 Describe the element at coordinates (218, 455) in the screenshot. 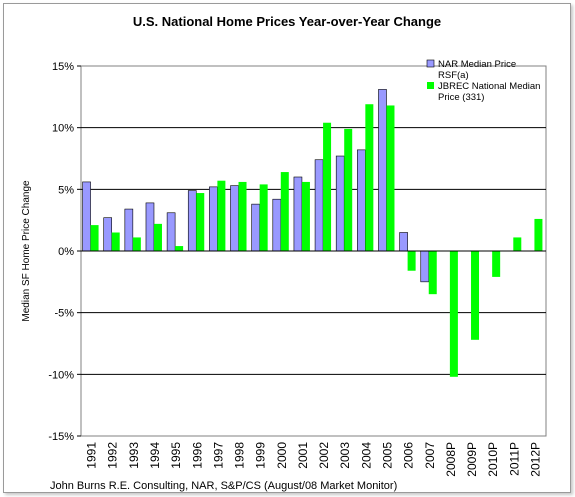

I see `x-tick-label: 1997` at that location.